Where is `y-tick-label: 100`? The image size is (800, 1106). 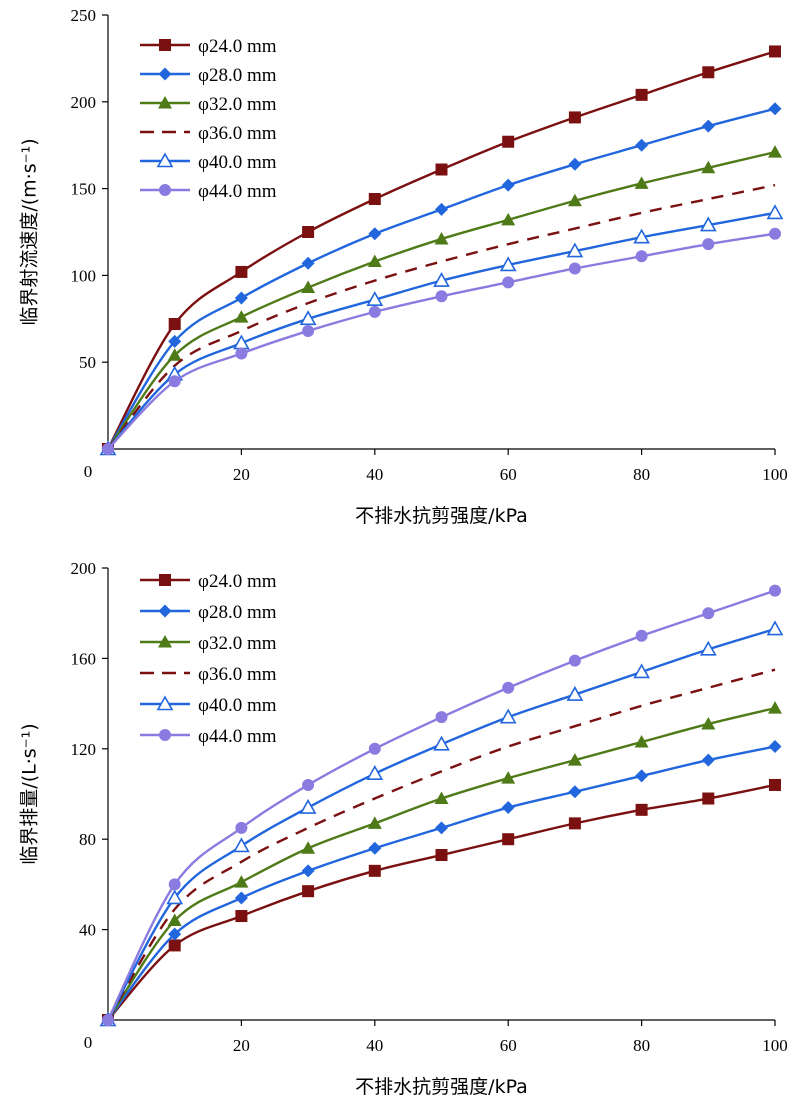 y-tick-label: 100 is located at coordinates (84, 275).